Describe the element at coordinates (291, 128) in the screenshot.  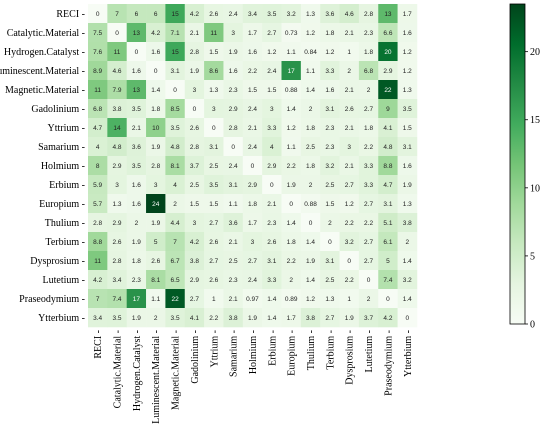
I see `cell-value-label: 1.2` at that location.